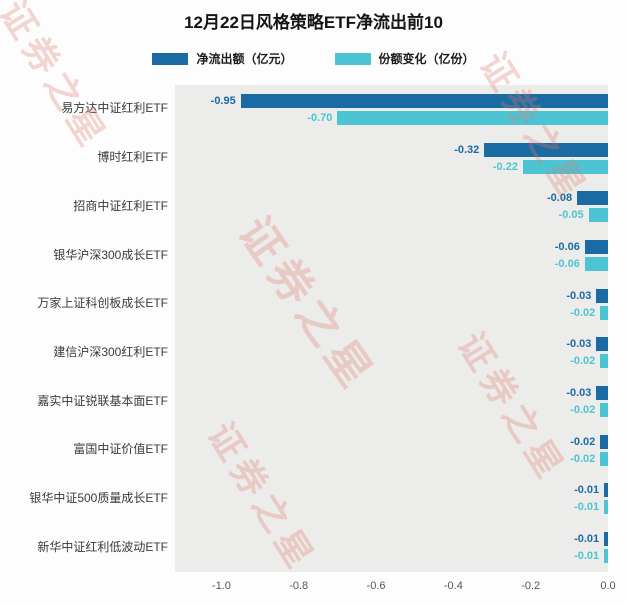  Describe the element at coordinates (560, 198) in the screenshot. I see `bar-value-label: -0.08` at that location.